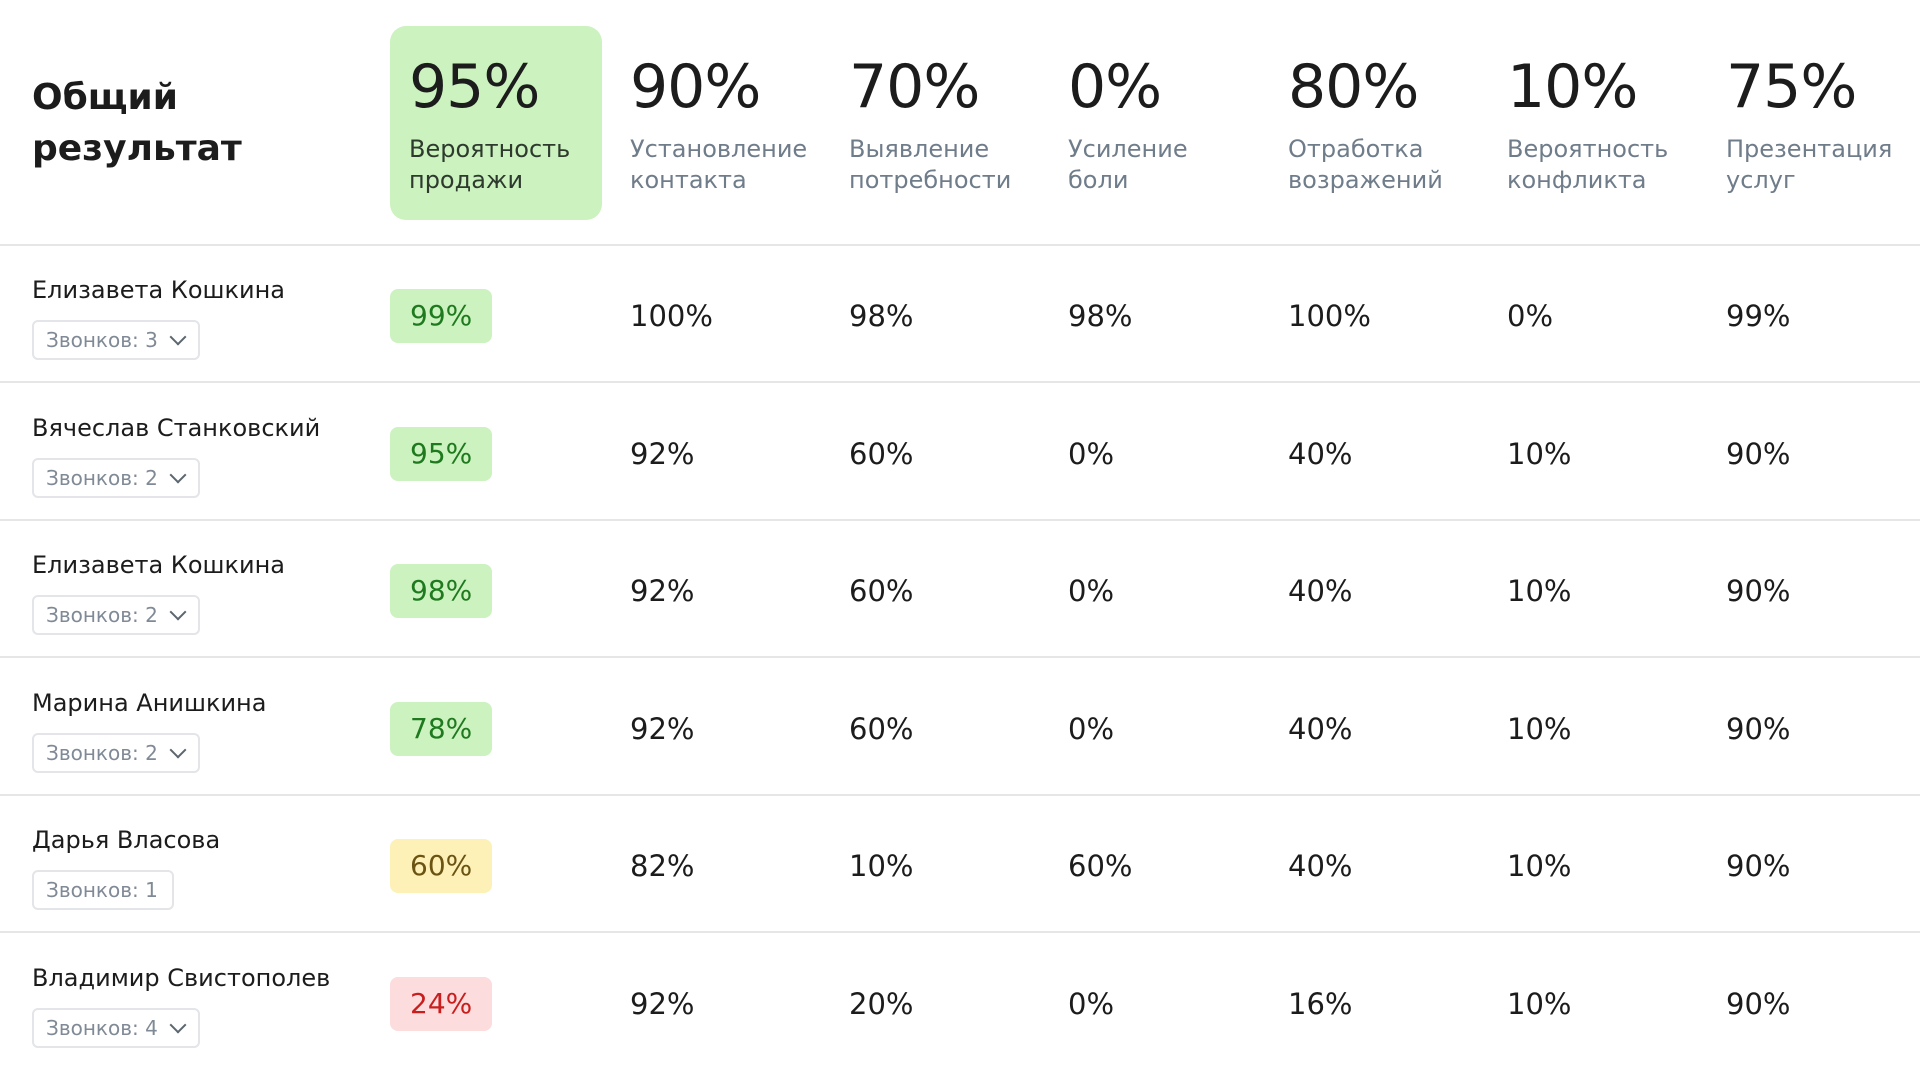 The width and height of the screenshot is (1920, 1072). I want to click on presentation-value: 99%, so click(1758, 316).